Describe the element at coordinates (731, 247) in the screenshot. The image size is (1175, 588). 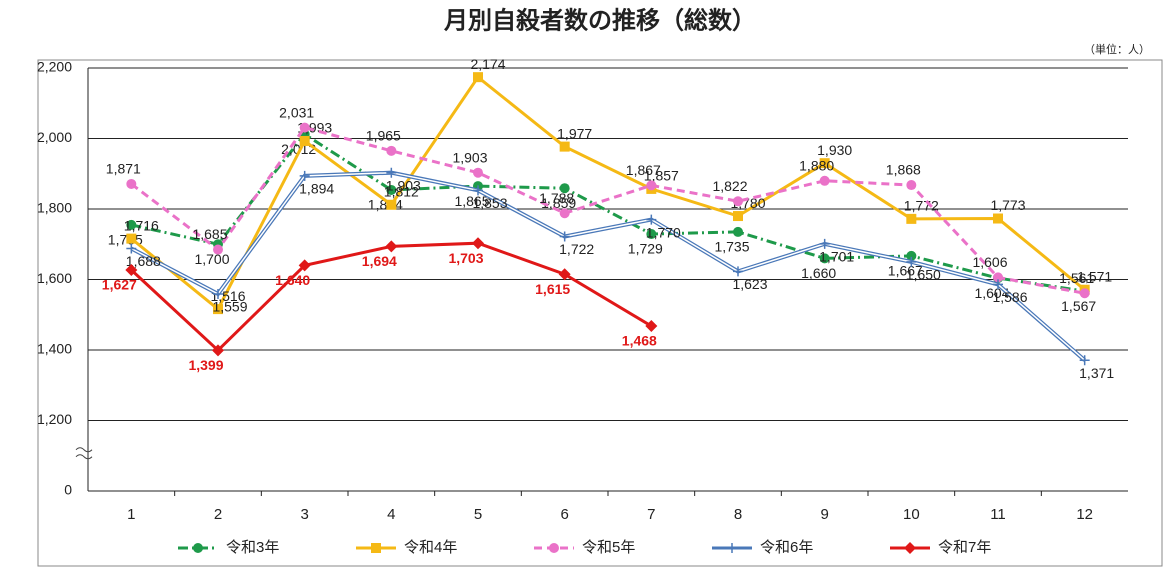
I see `data-label: 1,735` at that location.